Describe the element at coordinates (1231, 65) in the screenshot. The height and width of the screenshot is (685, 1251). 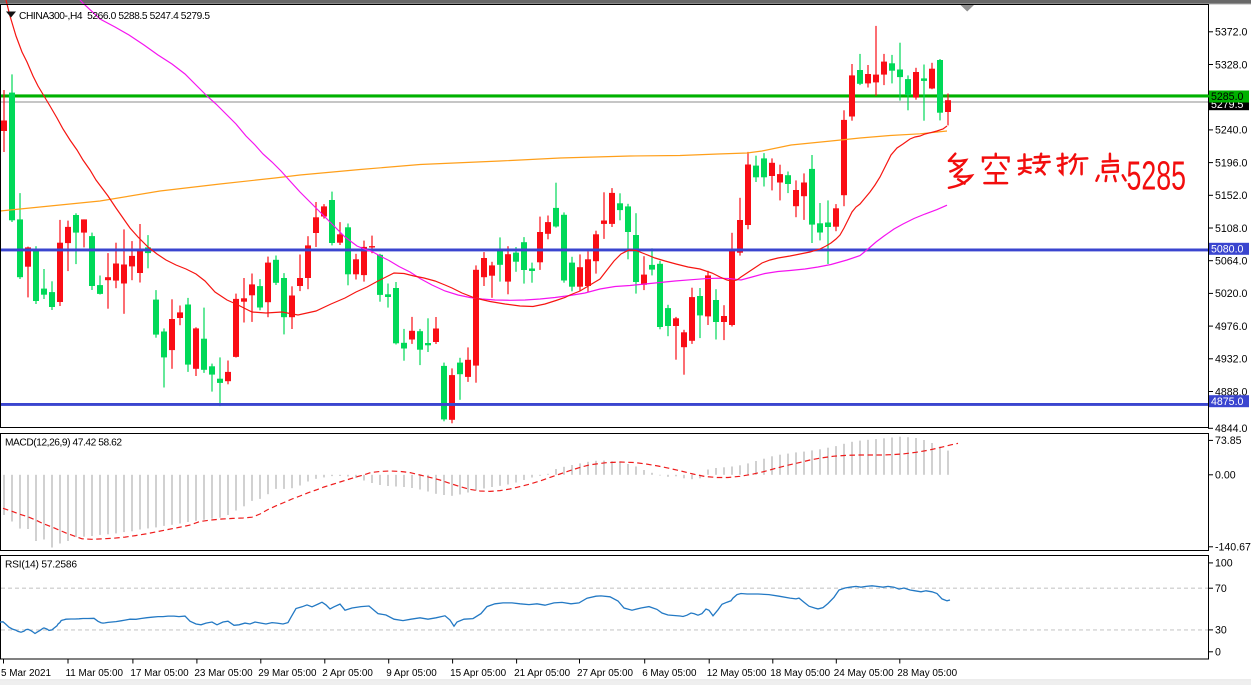
I see `svg-text: 5328.0` at that location.